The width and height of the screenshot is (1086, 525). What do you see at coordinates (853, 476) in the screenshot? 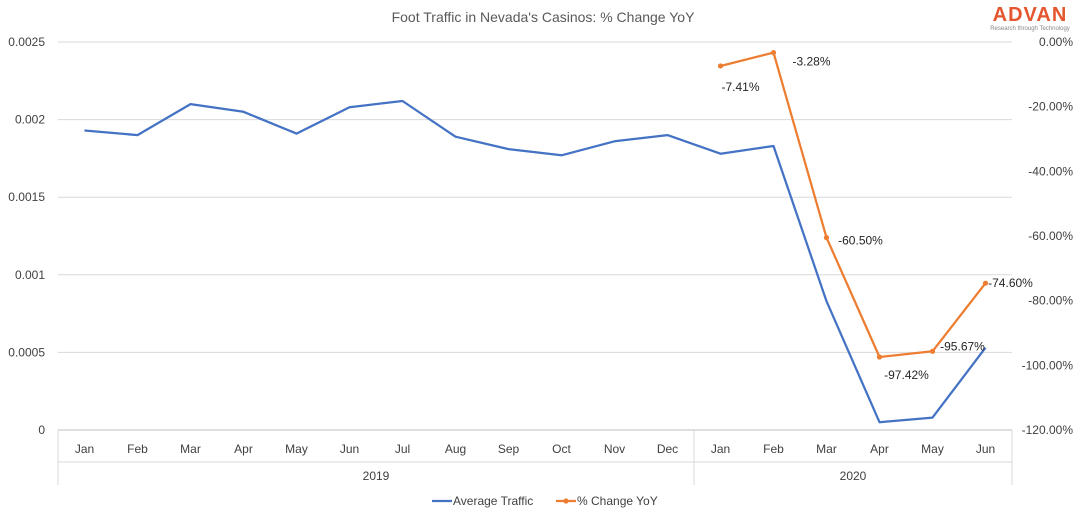
I see `year-group-label: 2020` at bounding box center [853, 476].